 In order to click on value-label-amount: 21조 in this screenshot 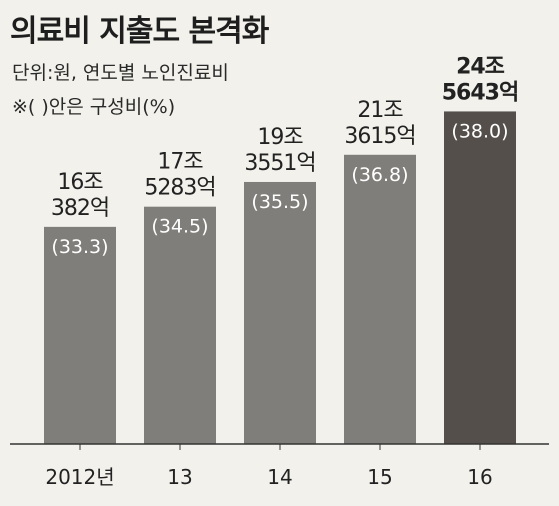, I will do `click(380, 110)`.